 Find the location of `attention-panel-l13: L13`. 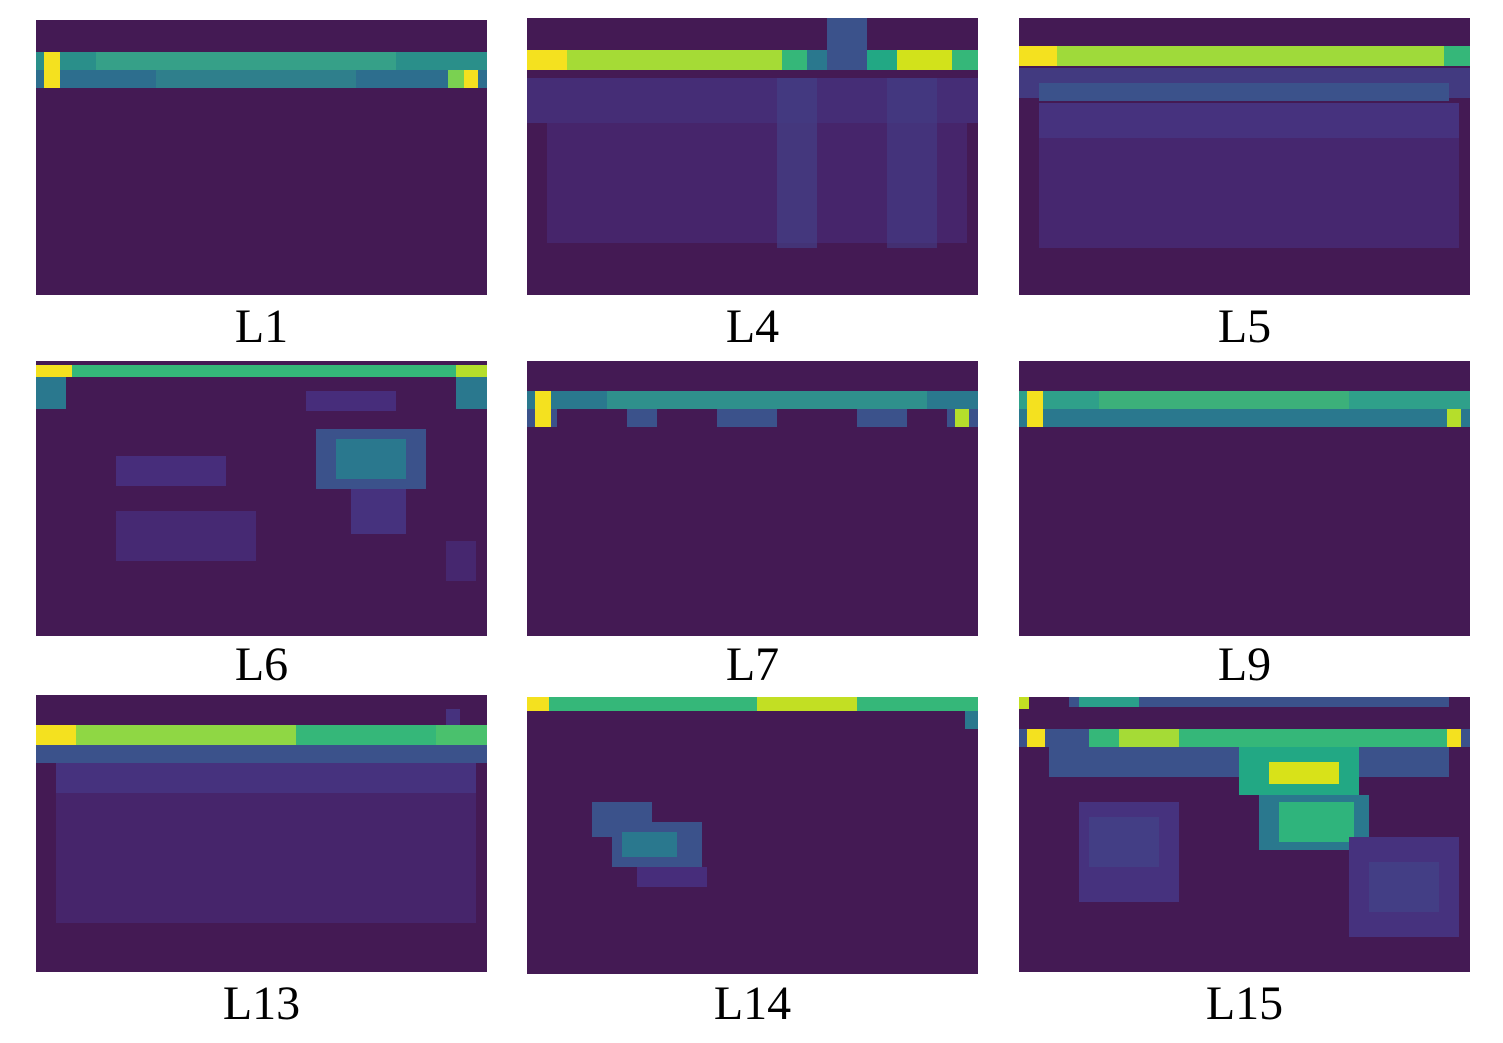

attention-panel-l13: L13 is located at coordinates (261, 861).